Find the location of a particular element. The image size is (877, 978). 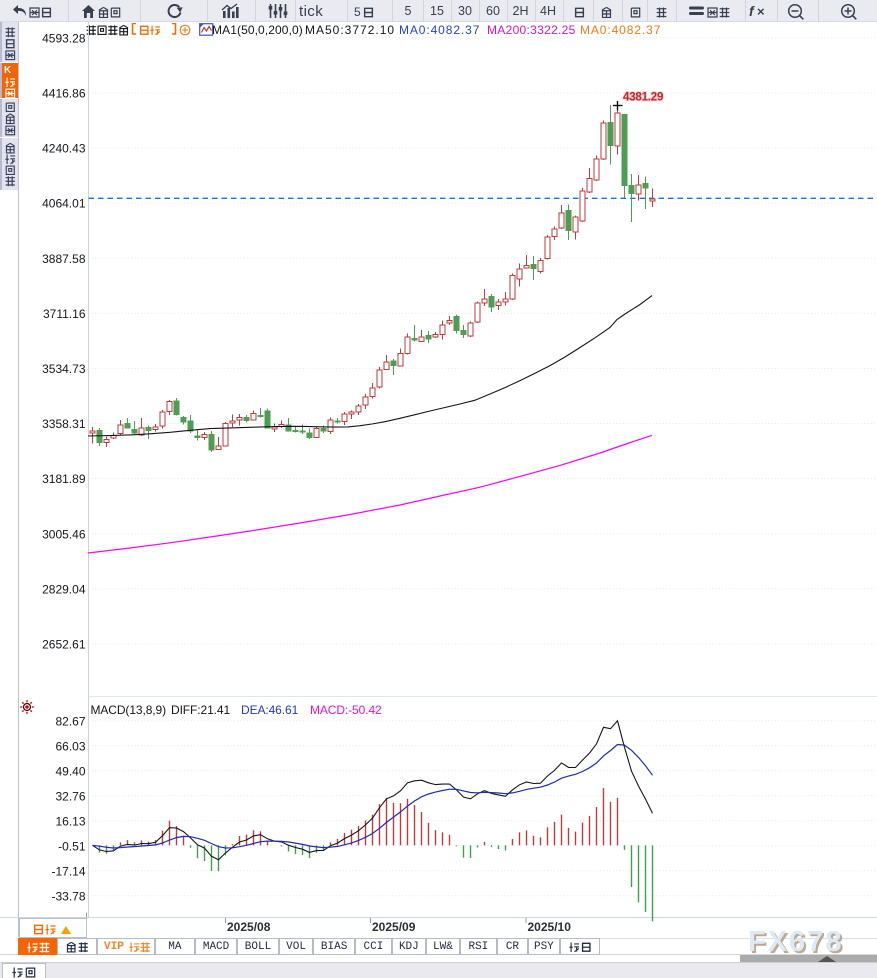

svg-text: 3181.89 is located at coordinates (64, 479).